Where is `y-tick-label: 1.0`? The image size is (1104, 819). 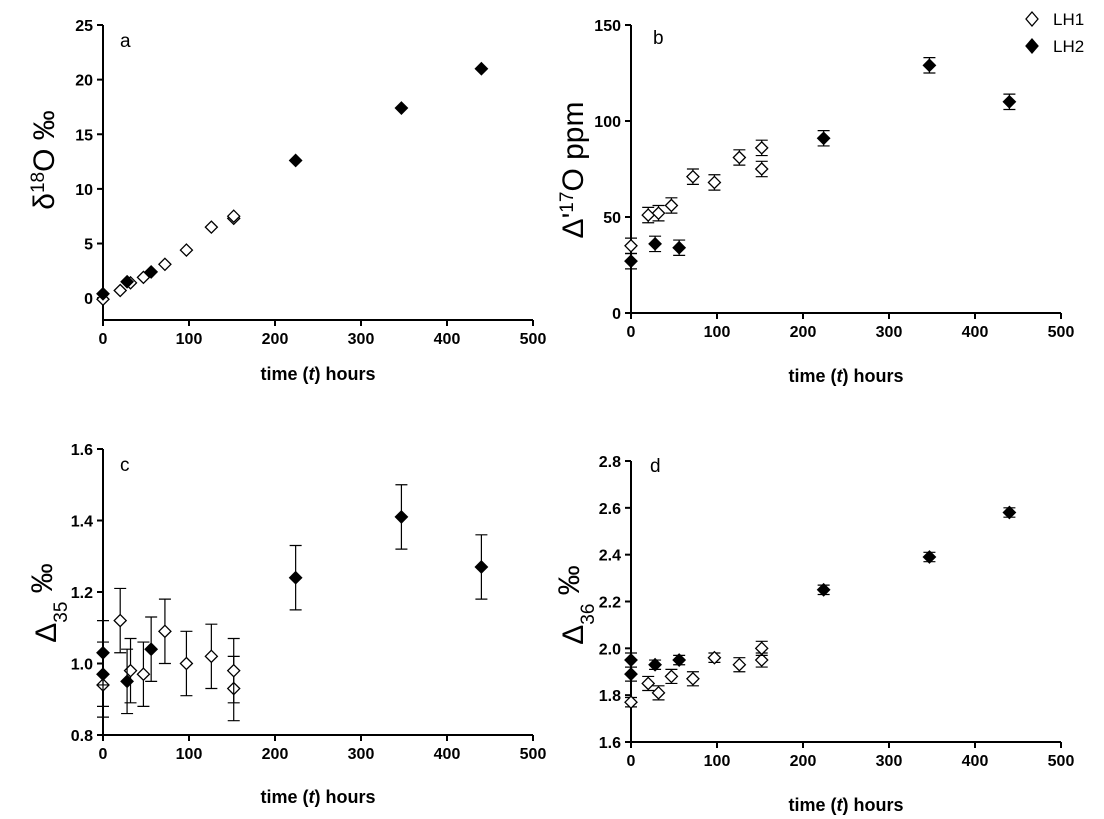 y-tick-label: 1.0 is located at coordinates (82, 665).